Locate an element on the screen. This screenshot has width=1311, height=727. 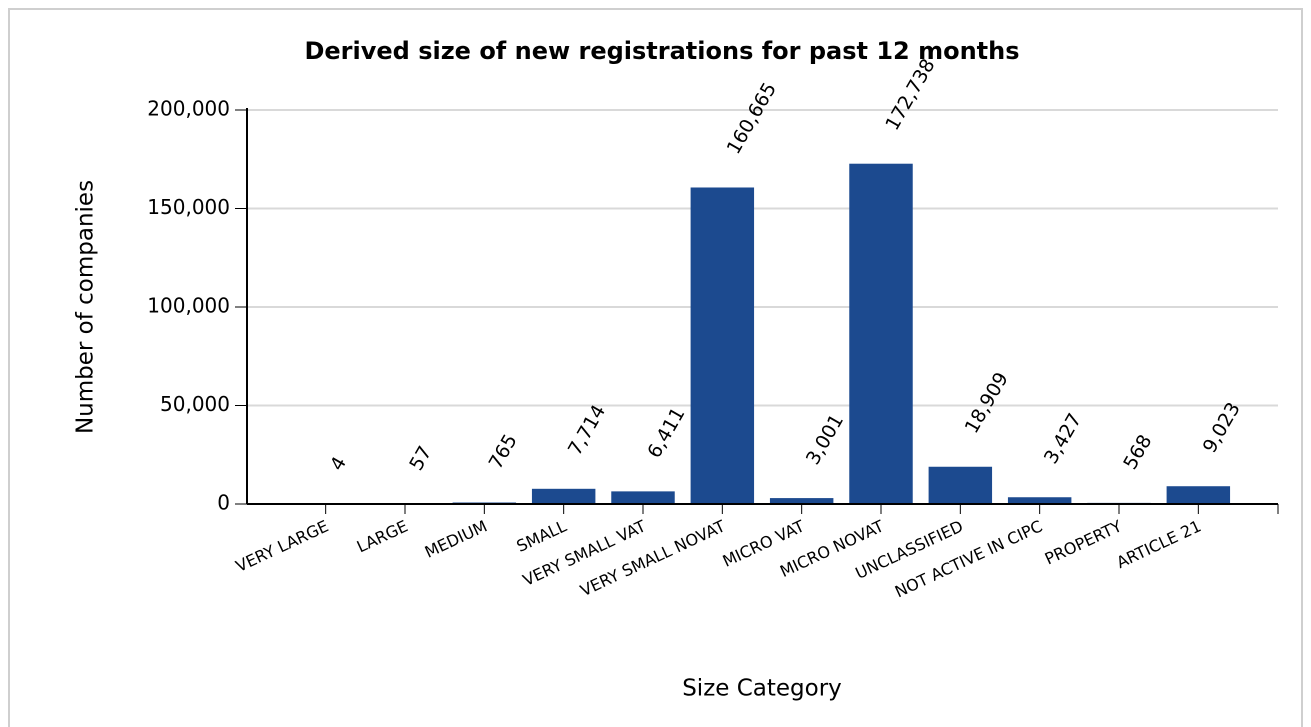
y-tick-label: 50,000 is located at coordinates (195, 404).